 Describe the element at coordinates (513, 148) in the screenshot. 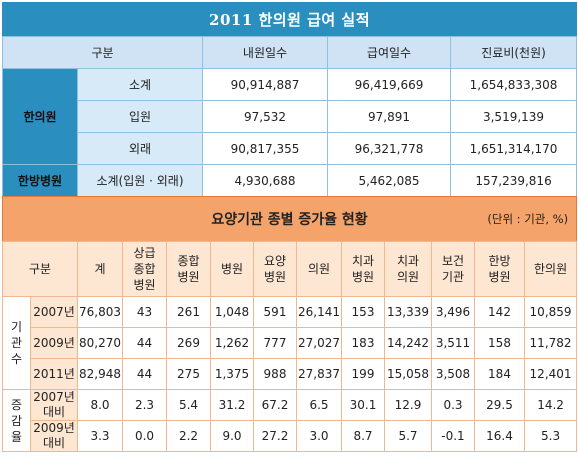

I see `cell: 1,651,314,170` at that location.